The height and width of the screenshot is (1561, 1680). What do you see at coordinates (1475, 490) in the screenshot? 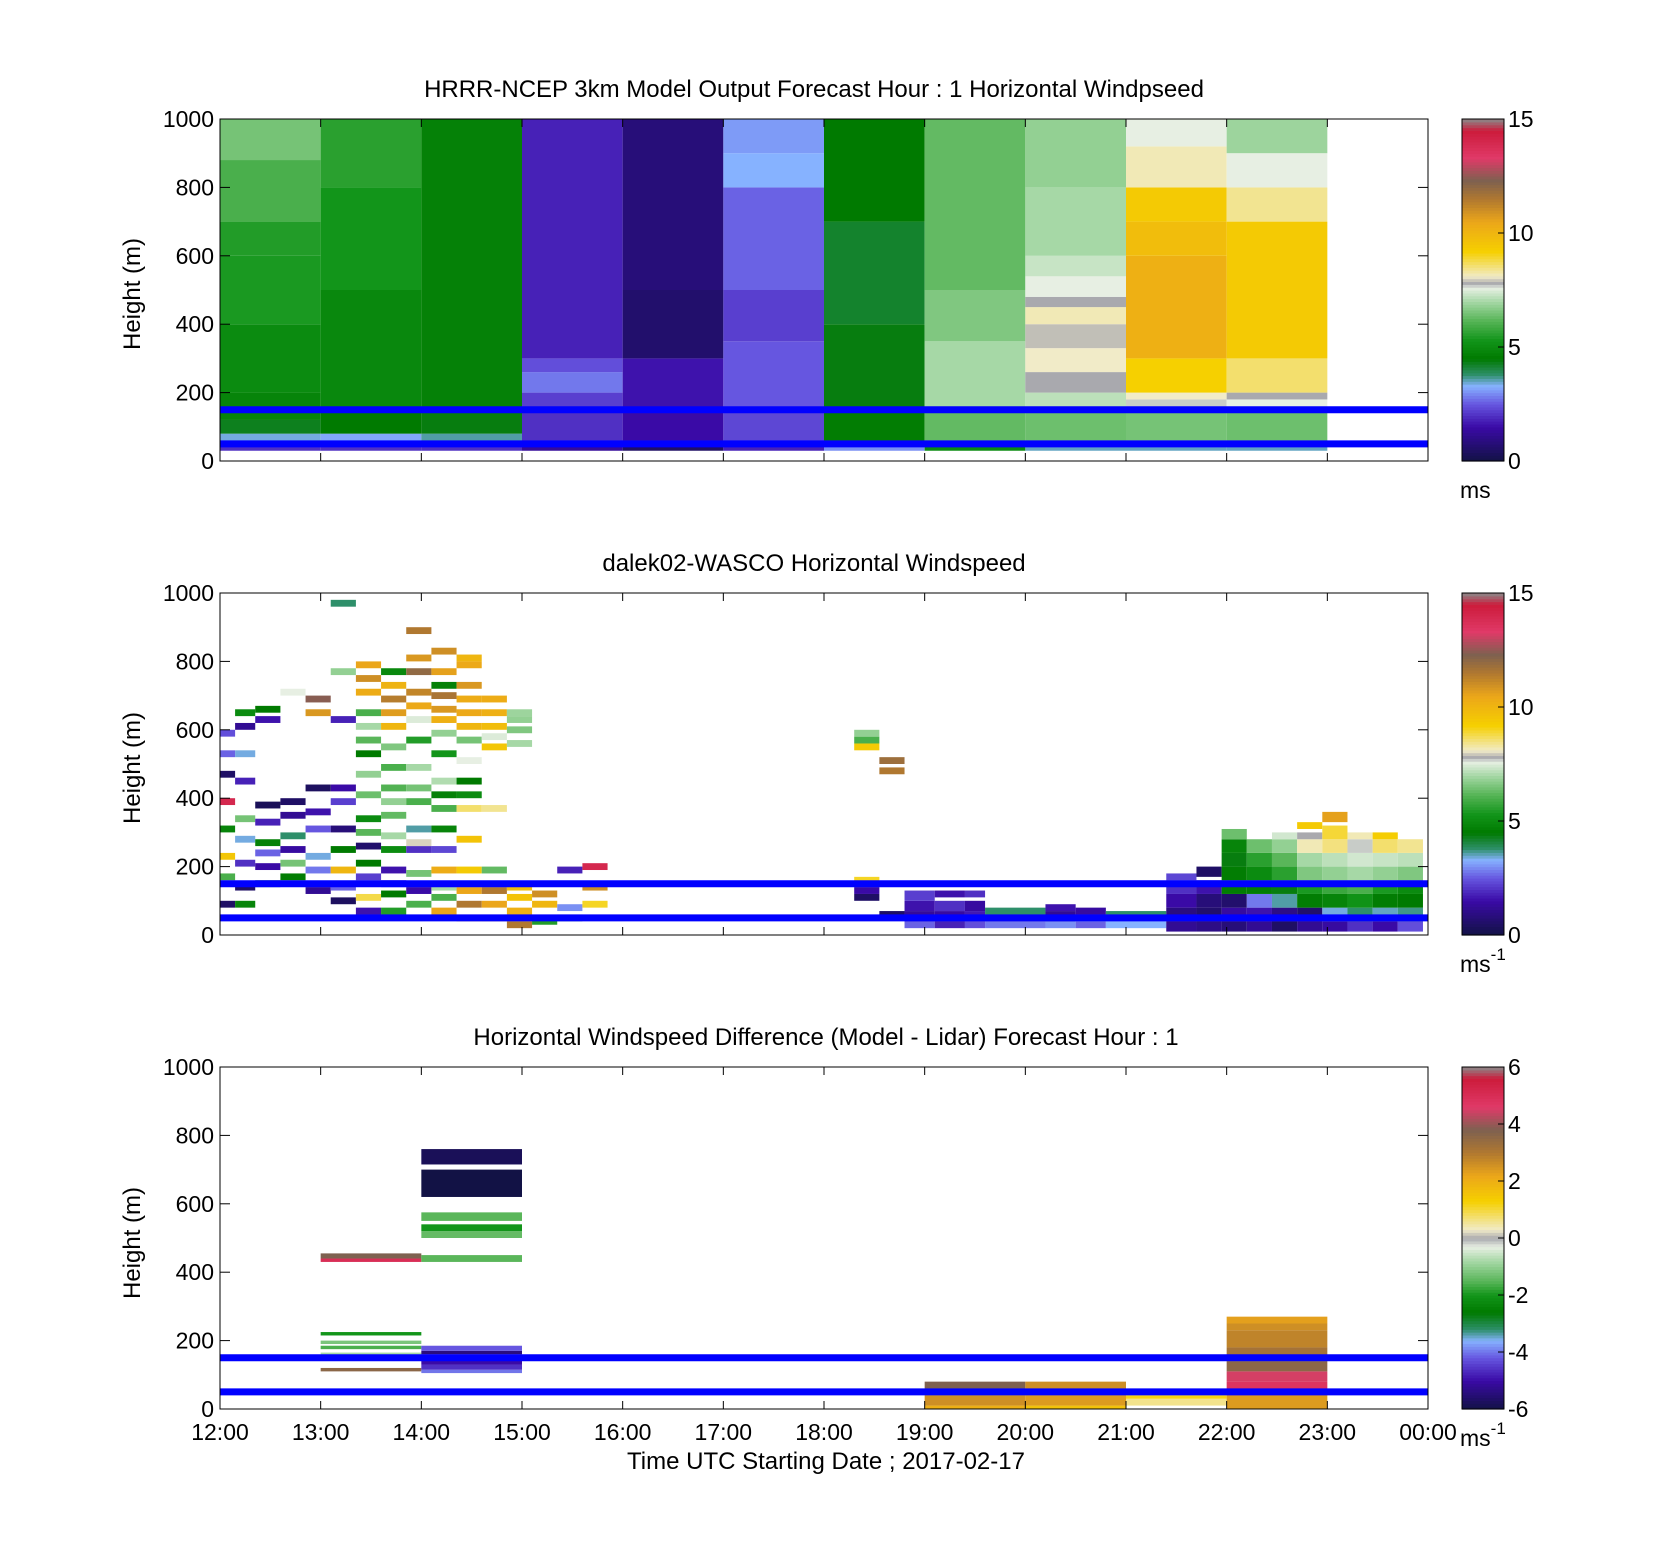
I see `colorbar-unit: ms` at bounding box center [1475, 490].